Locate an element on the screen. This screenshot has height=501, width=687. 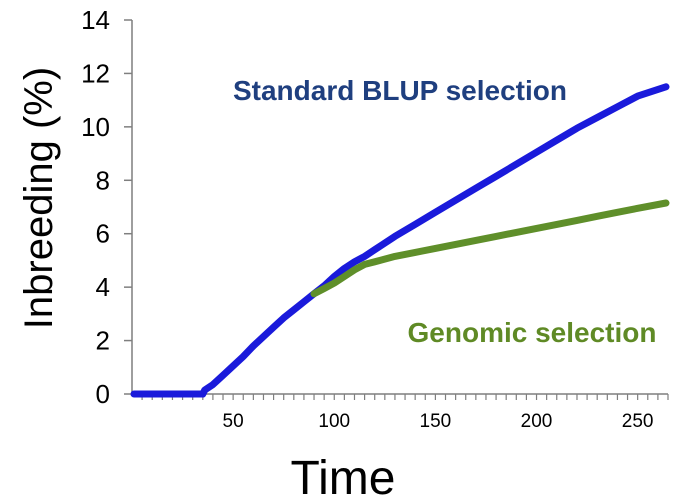
y-tick-label: 0 is located at coordinates (103, 394).